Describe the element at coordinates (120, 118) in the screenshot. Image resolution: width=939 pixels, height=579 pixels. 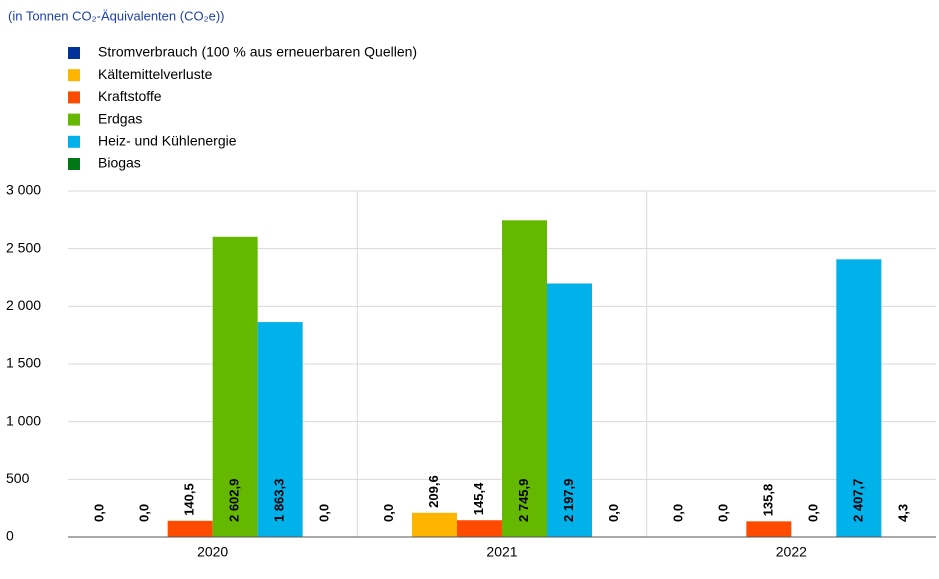
I see `legend-label: Erdgas` at that location.